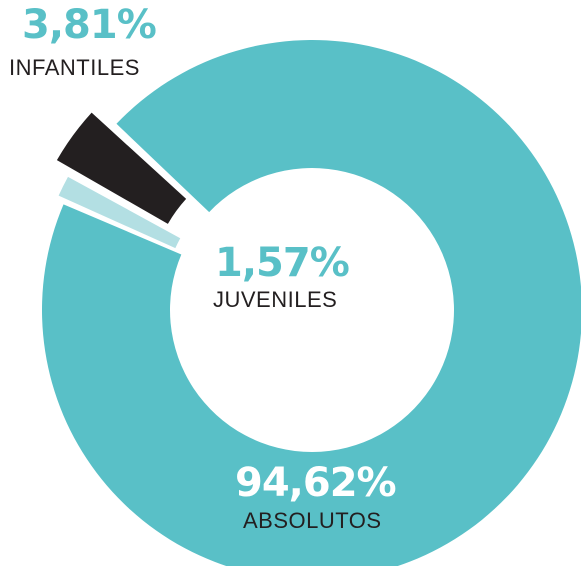 The image size is (581, 566). Describe the element at coordinates (282, 263) in the screenshot. I see `juveniles-percent: 1,57%` at that location.